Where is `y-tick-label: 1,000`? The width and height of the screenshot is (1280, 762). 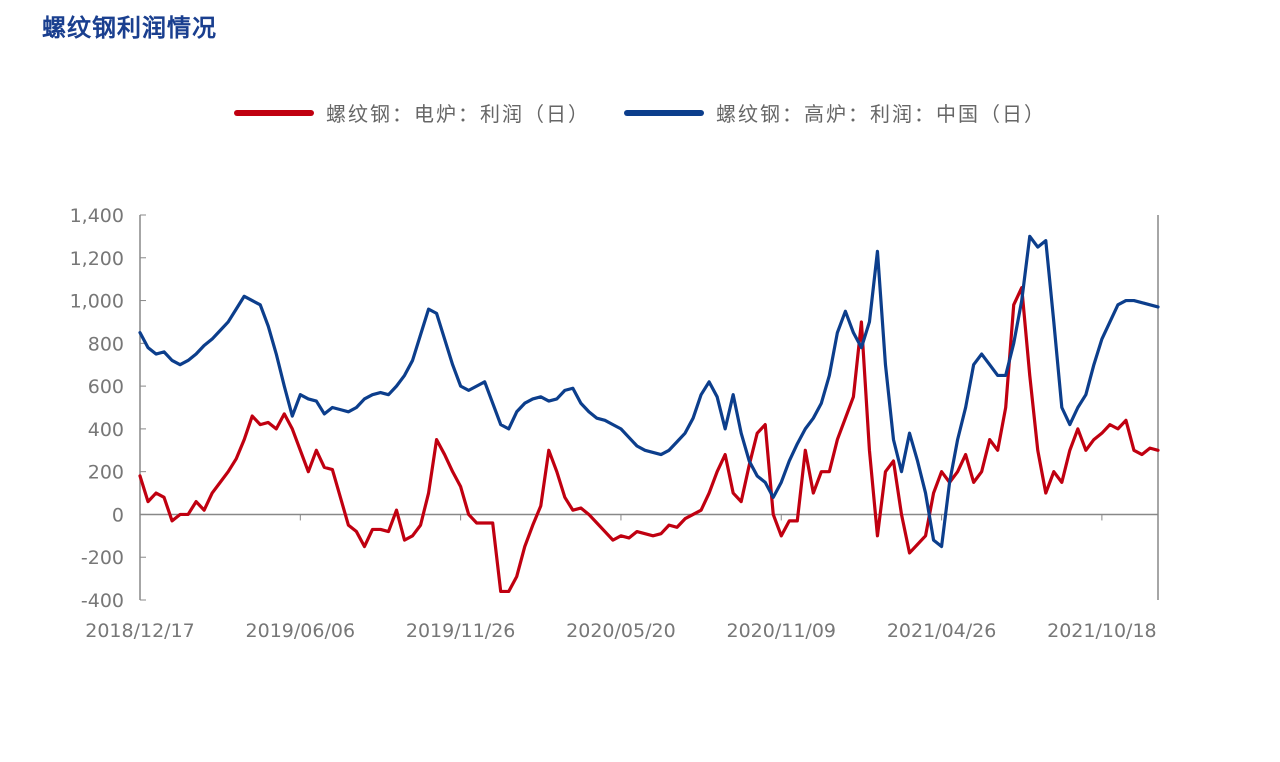 y-tick-label: 1,000 is located at coordinates (97, 302).